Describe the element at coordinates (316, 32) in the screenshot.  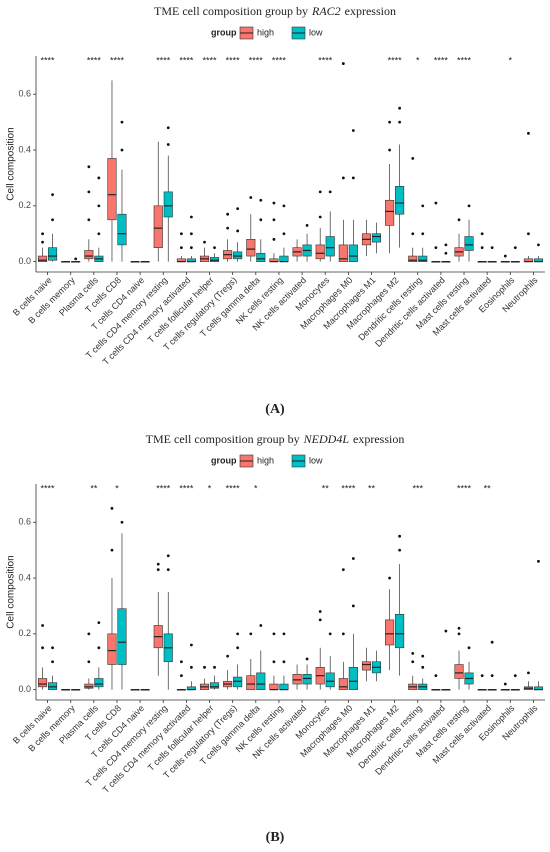
I see `legend-label: low` at that location.